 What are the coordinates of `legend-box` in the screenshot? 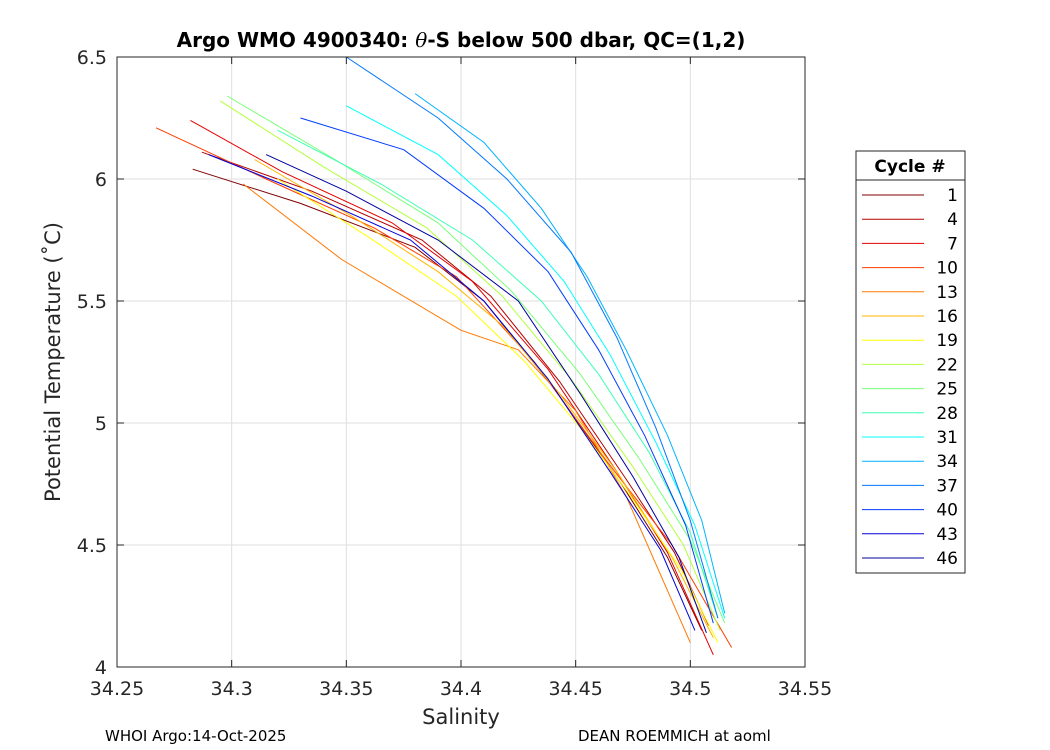 It's located at (910, 362).